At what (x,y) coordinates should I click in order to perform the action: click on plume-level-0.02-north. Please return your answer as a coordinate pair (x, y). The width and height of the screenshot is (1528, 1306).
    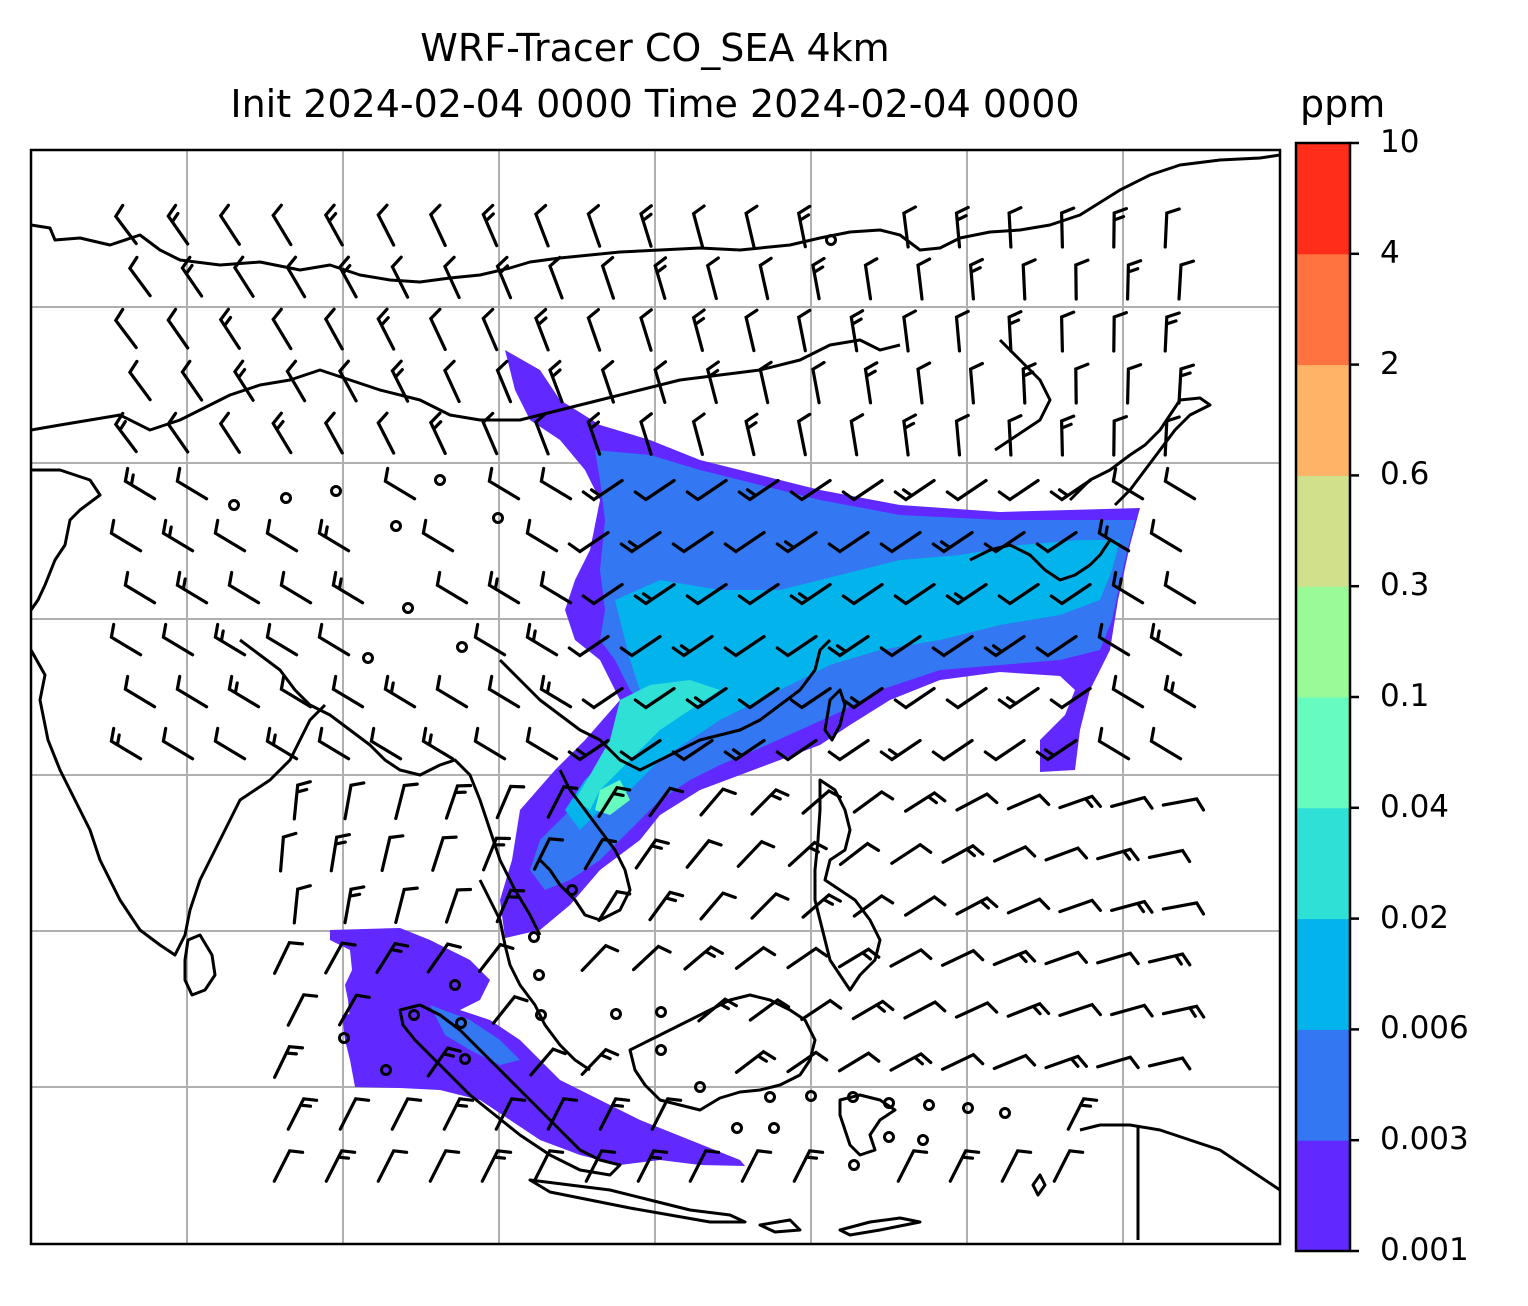
    Looking at the image, I should click on (647, 745).